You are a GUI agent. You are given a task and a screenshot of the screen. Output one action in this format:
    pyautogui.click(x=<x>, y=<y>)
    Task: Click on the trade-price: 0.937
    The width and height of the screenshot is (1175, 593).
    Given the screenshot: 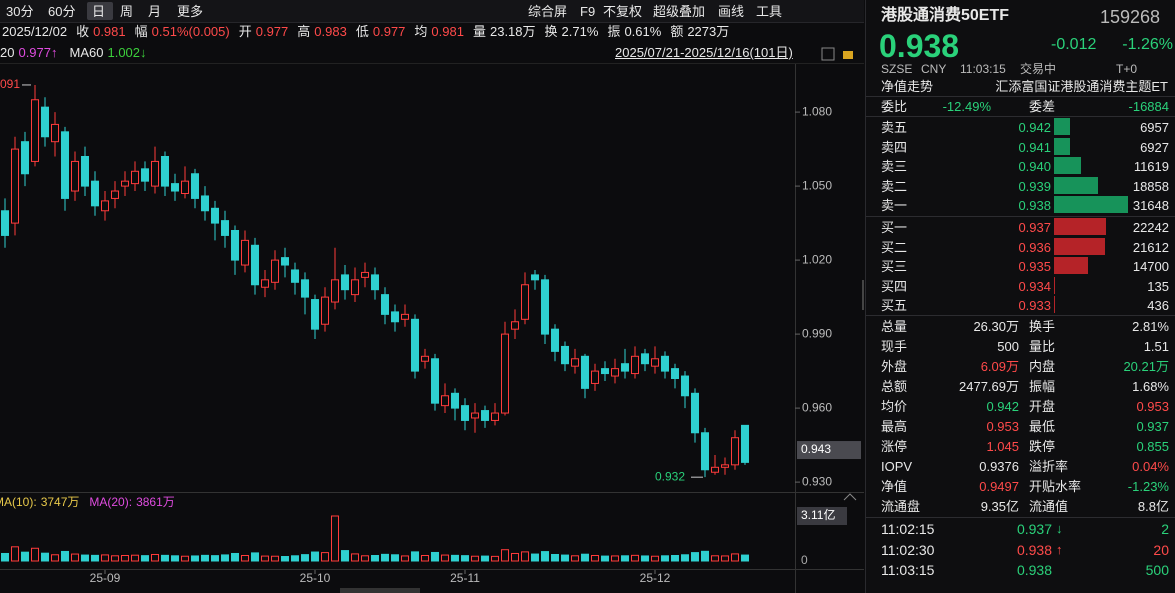 What is the action you would take?
    pyautogui.click(x=1034, y=529)
    